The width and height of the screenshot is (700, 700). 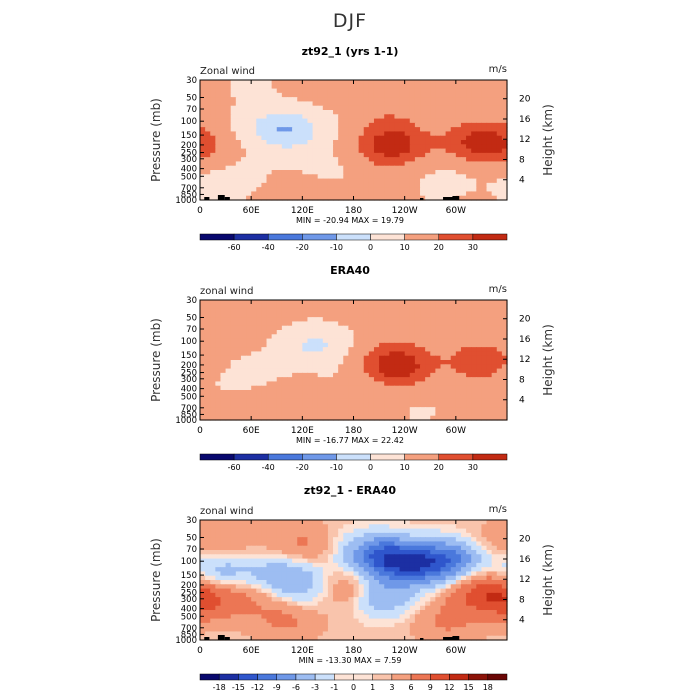 What do you see at coordinates (156, 360) in the screenshot?
I see `y-axis-label: Pressure (mb)` at bounding box center [156, 360].